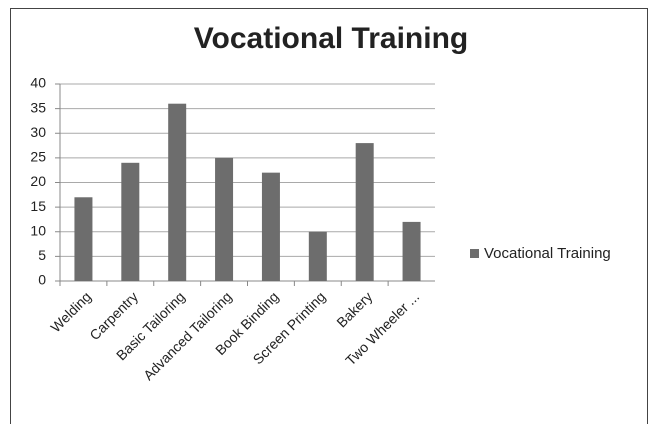 The height and width of the screenshot is (424, 649). I want to click on y-tick-label: 30, so click(38, 132).